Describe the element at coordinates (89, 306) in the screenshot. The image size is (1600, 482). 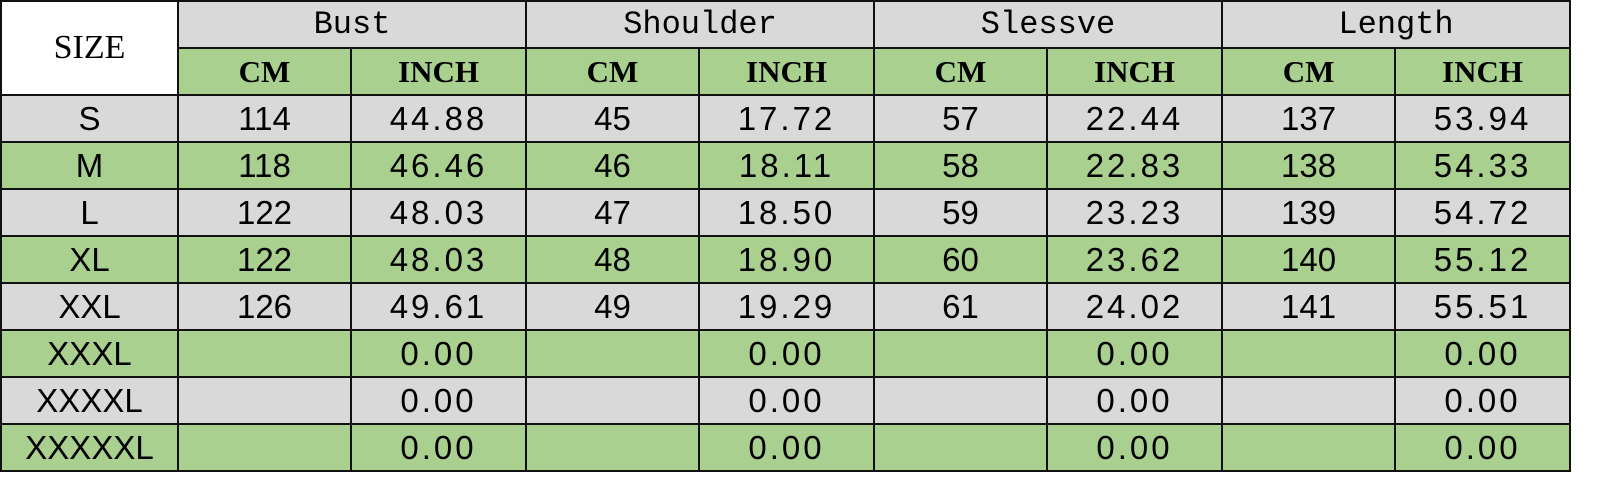
I see `size-cell: XXL` at that location.